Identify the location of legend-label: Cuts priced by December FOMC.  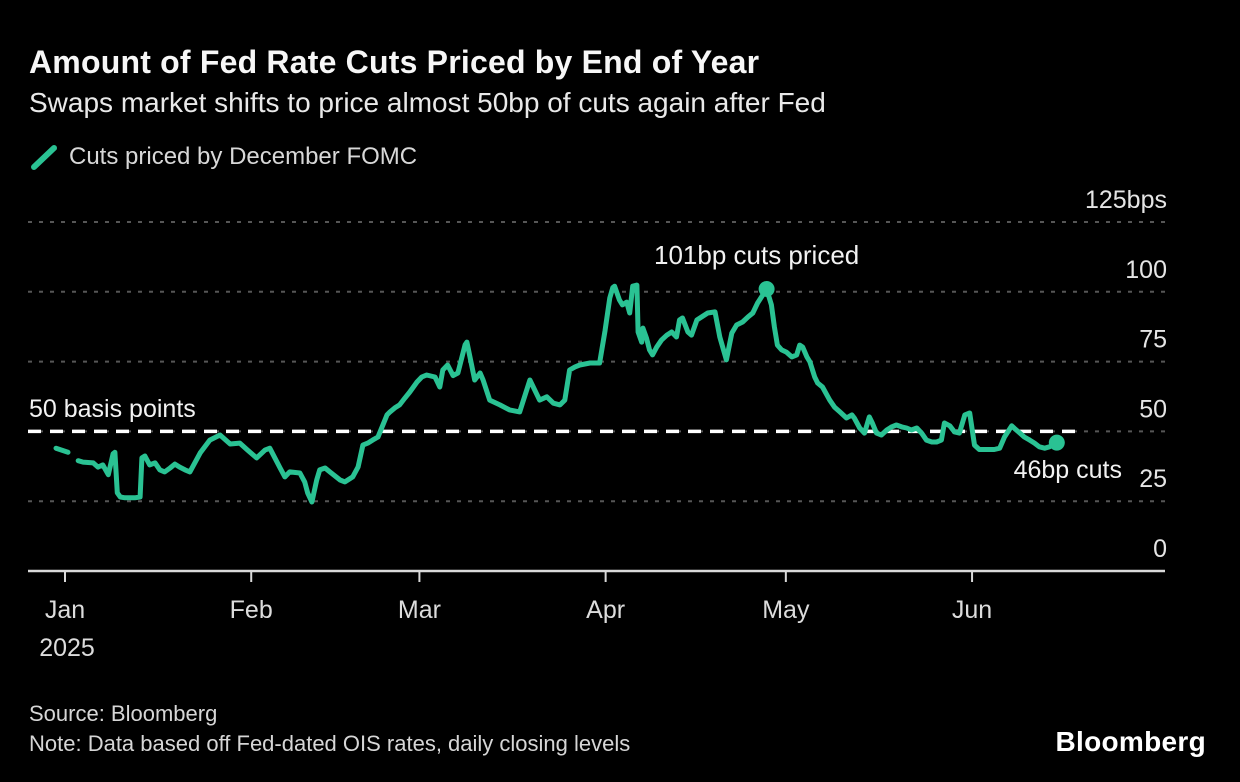
(243, 156).